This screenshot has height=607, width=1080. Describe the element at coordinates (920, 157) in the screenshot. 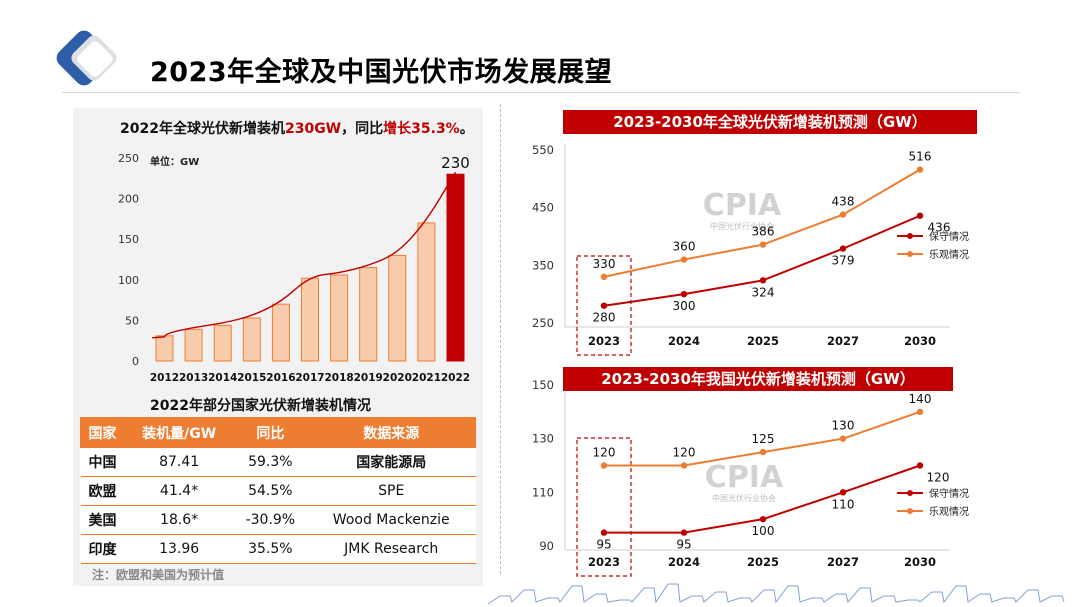

I see `series-data-label: 516` at that location.